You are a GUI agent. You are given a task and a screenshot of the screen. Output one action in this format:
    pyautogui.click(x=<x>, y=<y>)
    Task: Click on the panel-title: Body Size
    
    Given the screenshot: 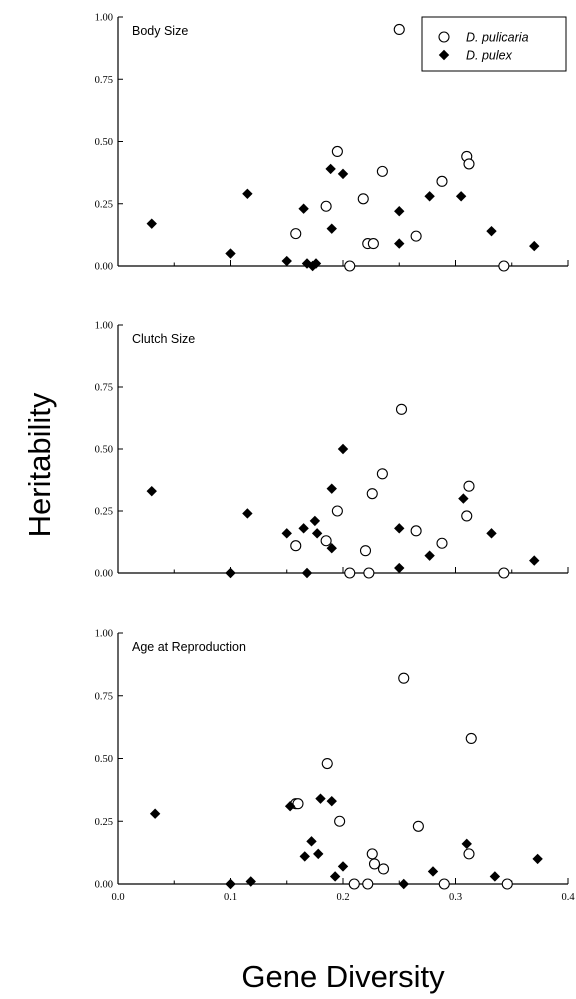 What is the action you would take?
    pyautogui.click(x=160, y=31)
    